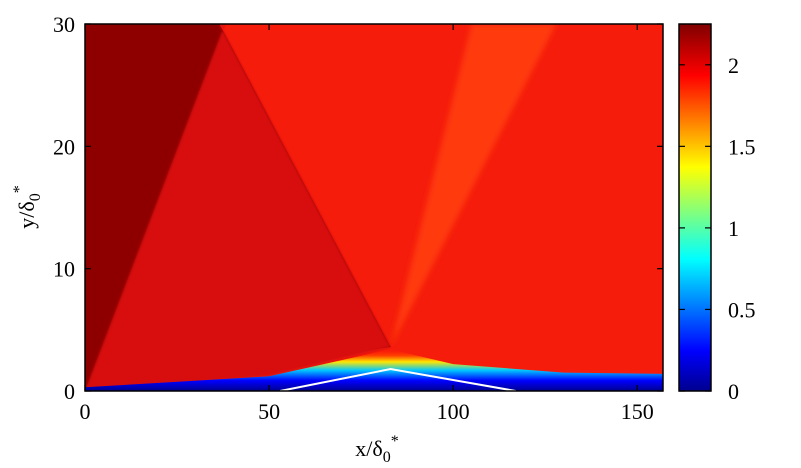 This screenshot has height=468, width=801. I want to click on boundary-layer, so click(374, 370).